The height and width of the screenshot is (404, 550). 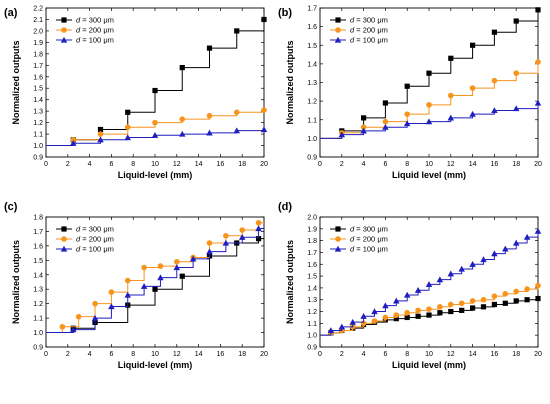 What do you see at coordinates (46, 354) in the screenshot?
I see `x-tick-label: 0` at bounding box center [46, 354].